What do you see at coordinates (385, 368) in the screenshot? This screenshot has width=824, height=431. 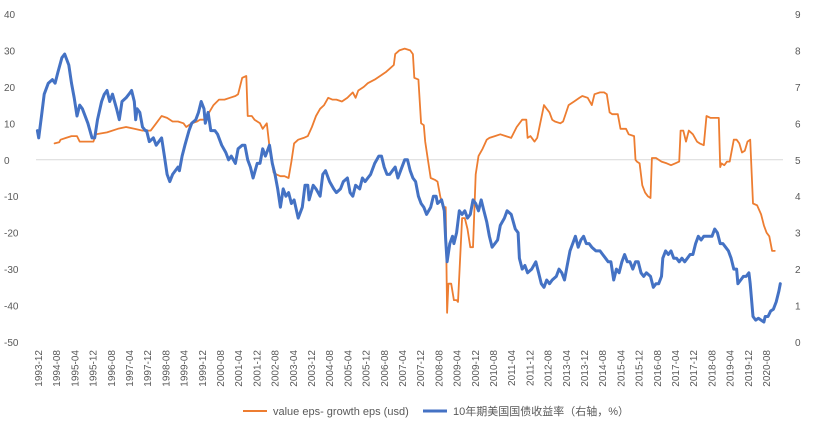 I see `x-axis-tick-label: 2006-08` at bounding box center [385, 368].